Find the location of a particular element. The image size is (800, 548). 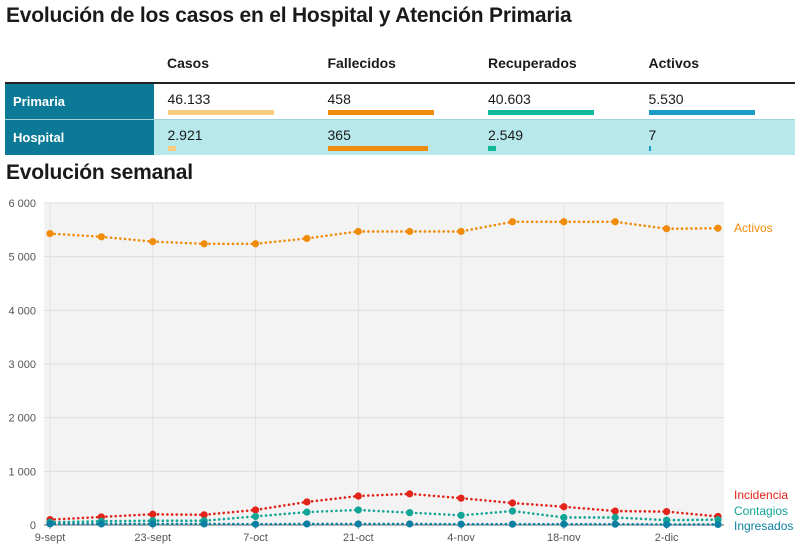

cell-value: 46.133 is located at coordinates (189, 99).